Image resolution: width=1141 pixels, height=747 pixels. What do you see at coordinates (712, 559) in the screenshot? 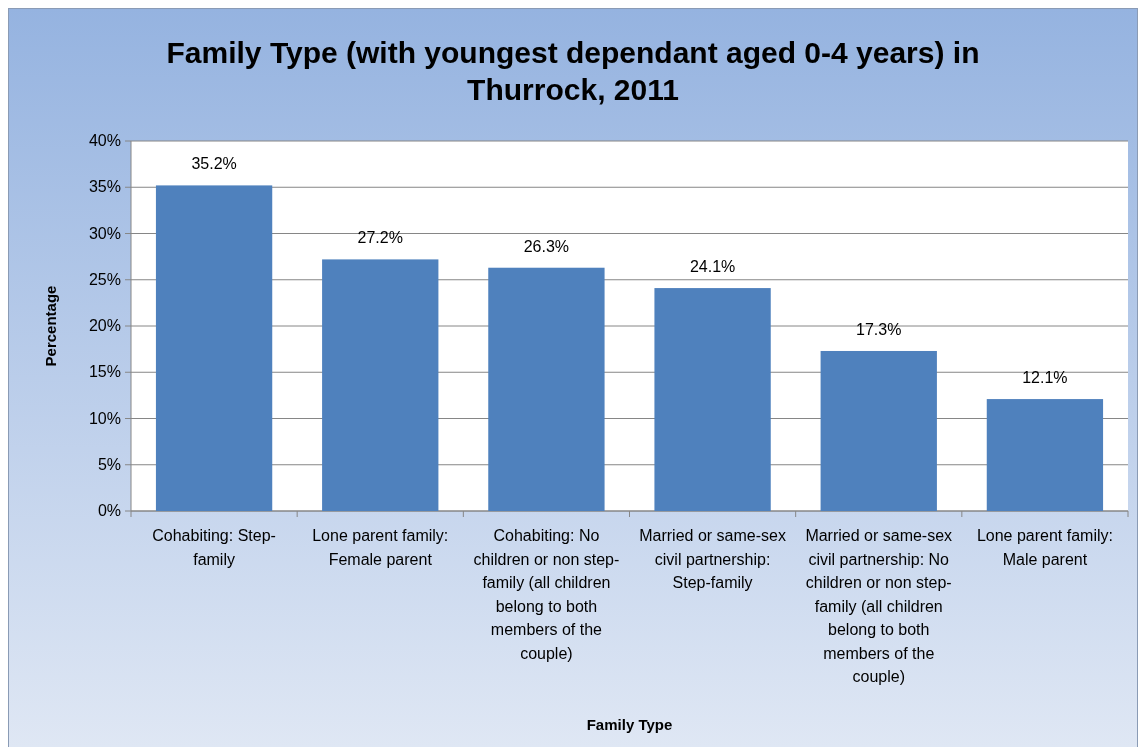
I see `x-tick-label: Married or same-sex civil partnership: Step-family` at bounding box center [712, 559].